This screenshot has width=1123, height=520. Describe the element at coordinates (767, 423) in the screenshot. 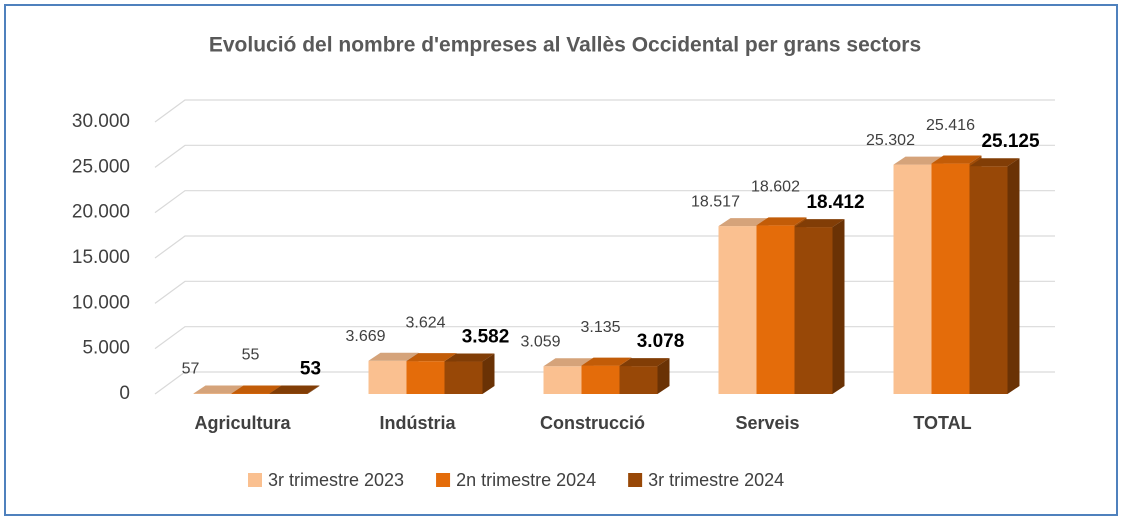

I see `x-tick-label: Serveis` at that location.